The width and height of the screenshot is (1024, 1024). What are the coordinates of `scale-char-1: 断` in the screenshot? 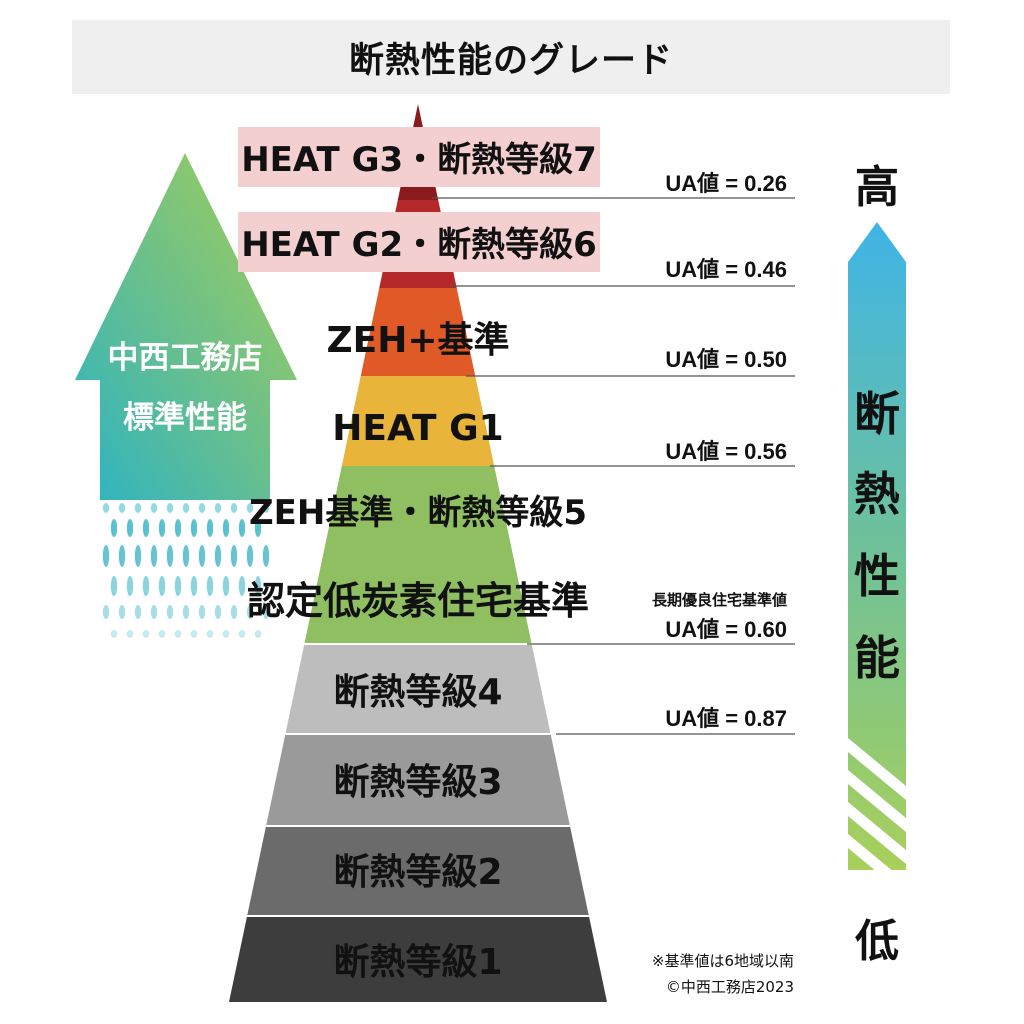 It's located at (877, 414).